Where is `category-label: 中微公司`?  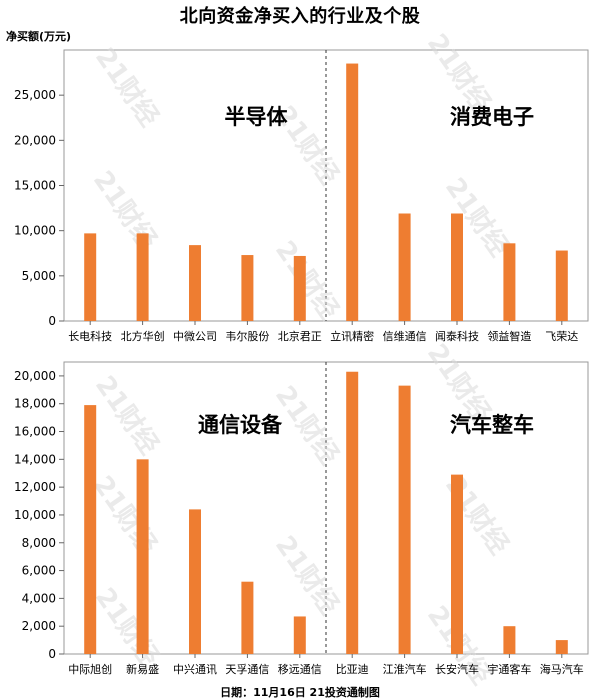 category-label: 中微公司 is located at coordinates (195, 336).